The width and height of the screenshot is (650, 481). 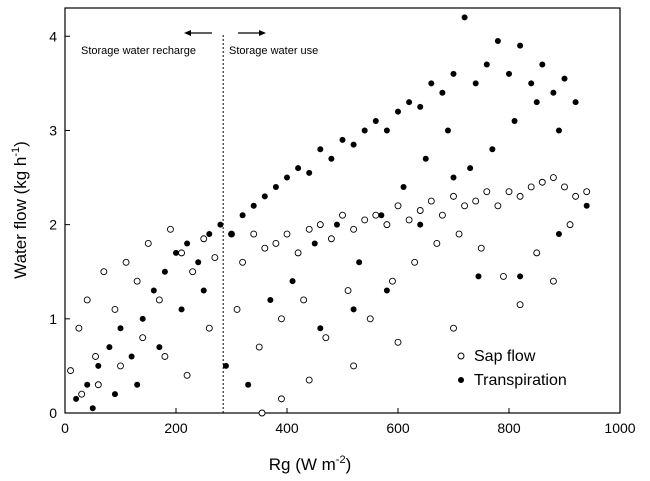 I want to click on legend: Sap flow Transpiration, so click(x=512, y=368).